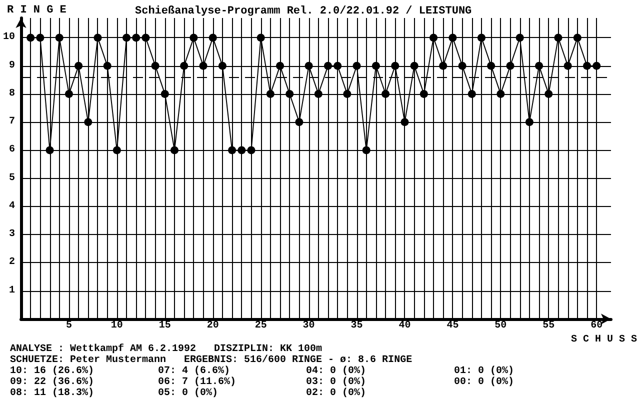 The width and height of the screenshot is (640, 400). What do you see at coordinates (11, 262) in the screenshot?
I see `y-tick-label: 2` at bounding box center [11, 262].